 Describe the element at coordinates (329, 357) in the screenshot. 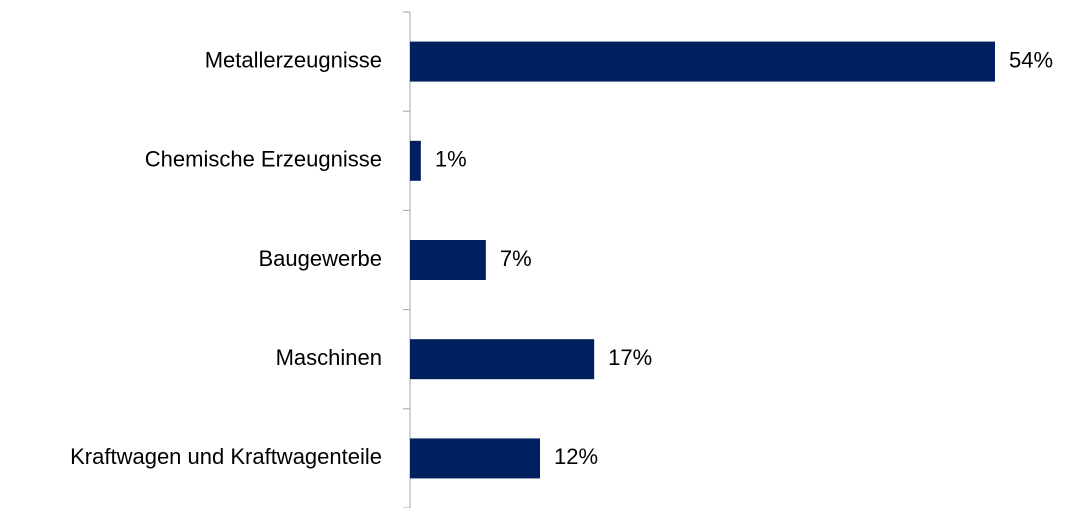

I see `category-label: Maschinen` at that location.